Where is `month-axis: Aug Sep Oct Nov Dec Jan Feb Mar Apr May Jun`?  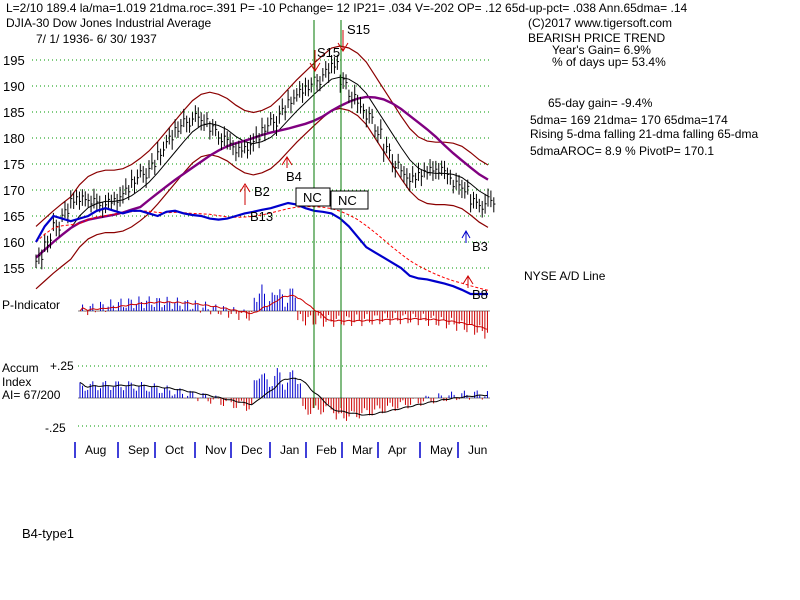
month-axis: Aug Sep Oct Nov Dec Jan Feb Mar Apr May Jun is located at coordinates (280, 450).